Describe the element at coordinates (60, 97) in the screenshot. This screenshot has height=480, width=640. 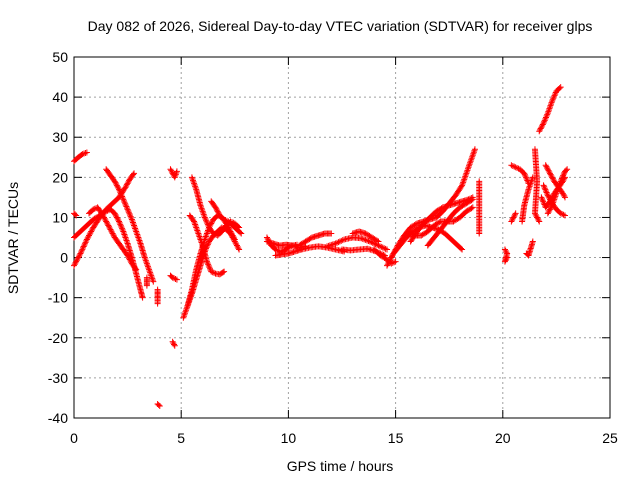
I see `y-tick-label: 40` at that location.